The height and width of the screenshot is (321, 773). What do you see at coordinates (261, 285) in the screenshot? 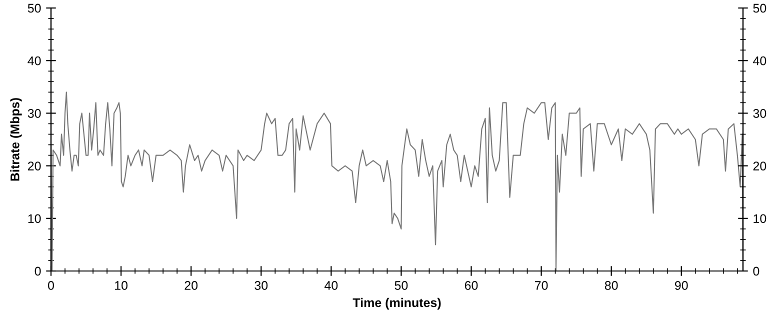
I see `x-tick-label: 30` at bounding box center [261, 285].